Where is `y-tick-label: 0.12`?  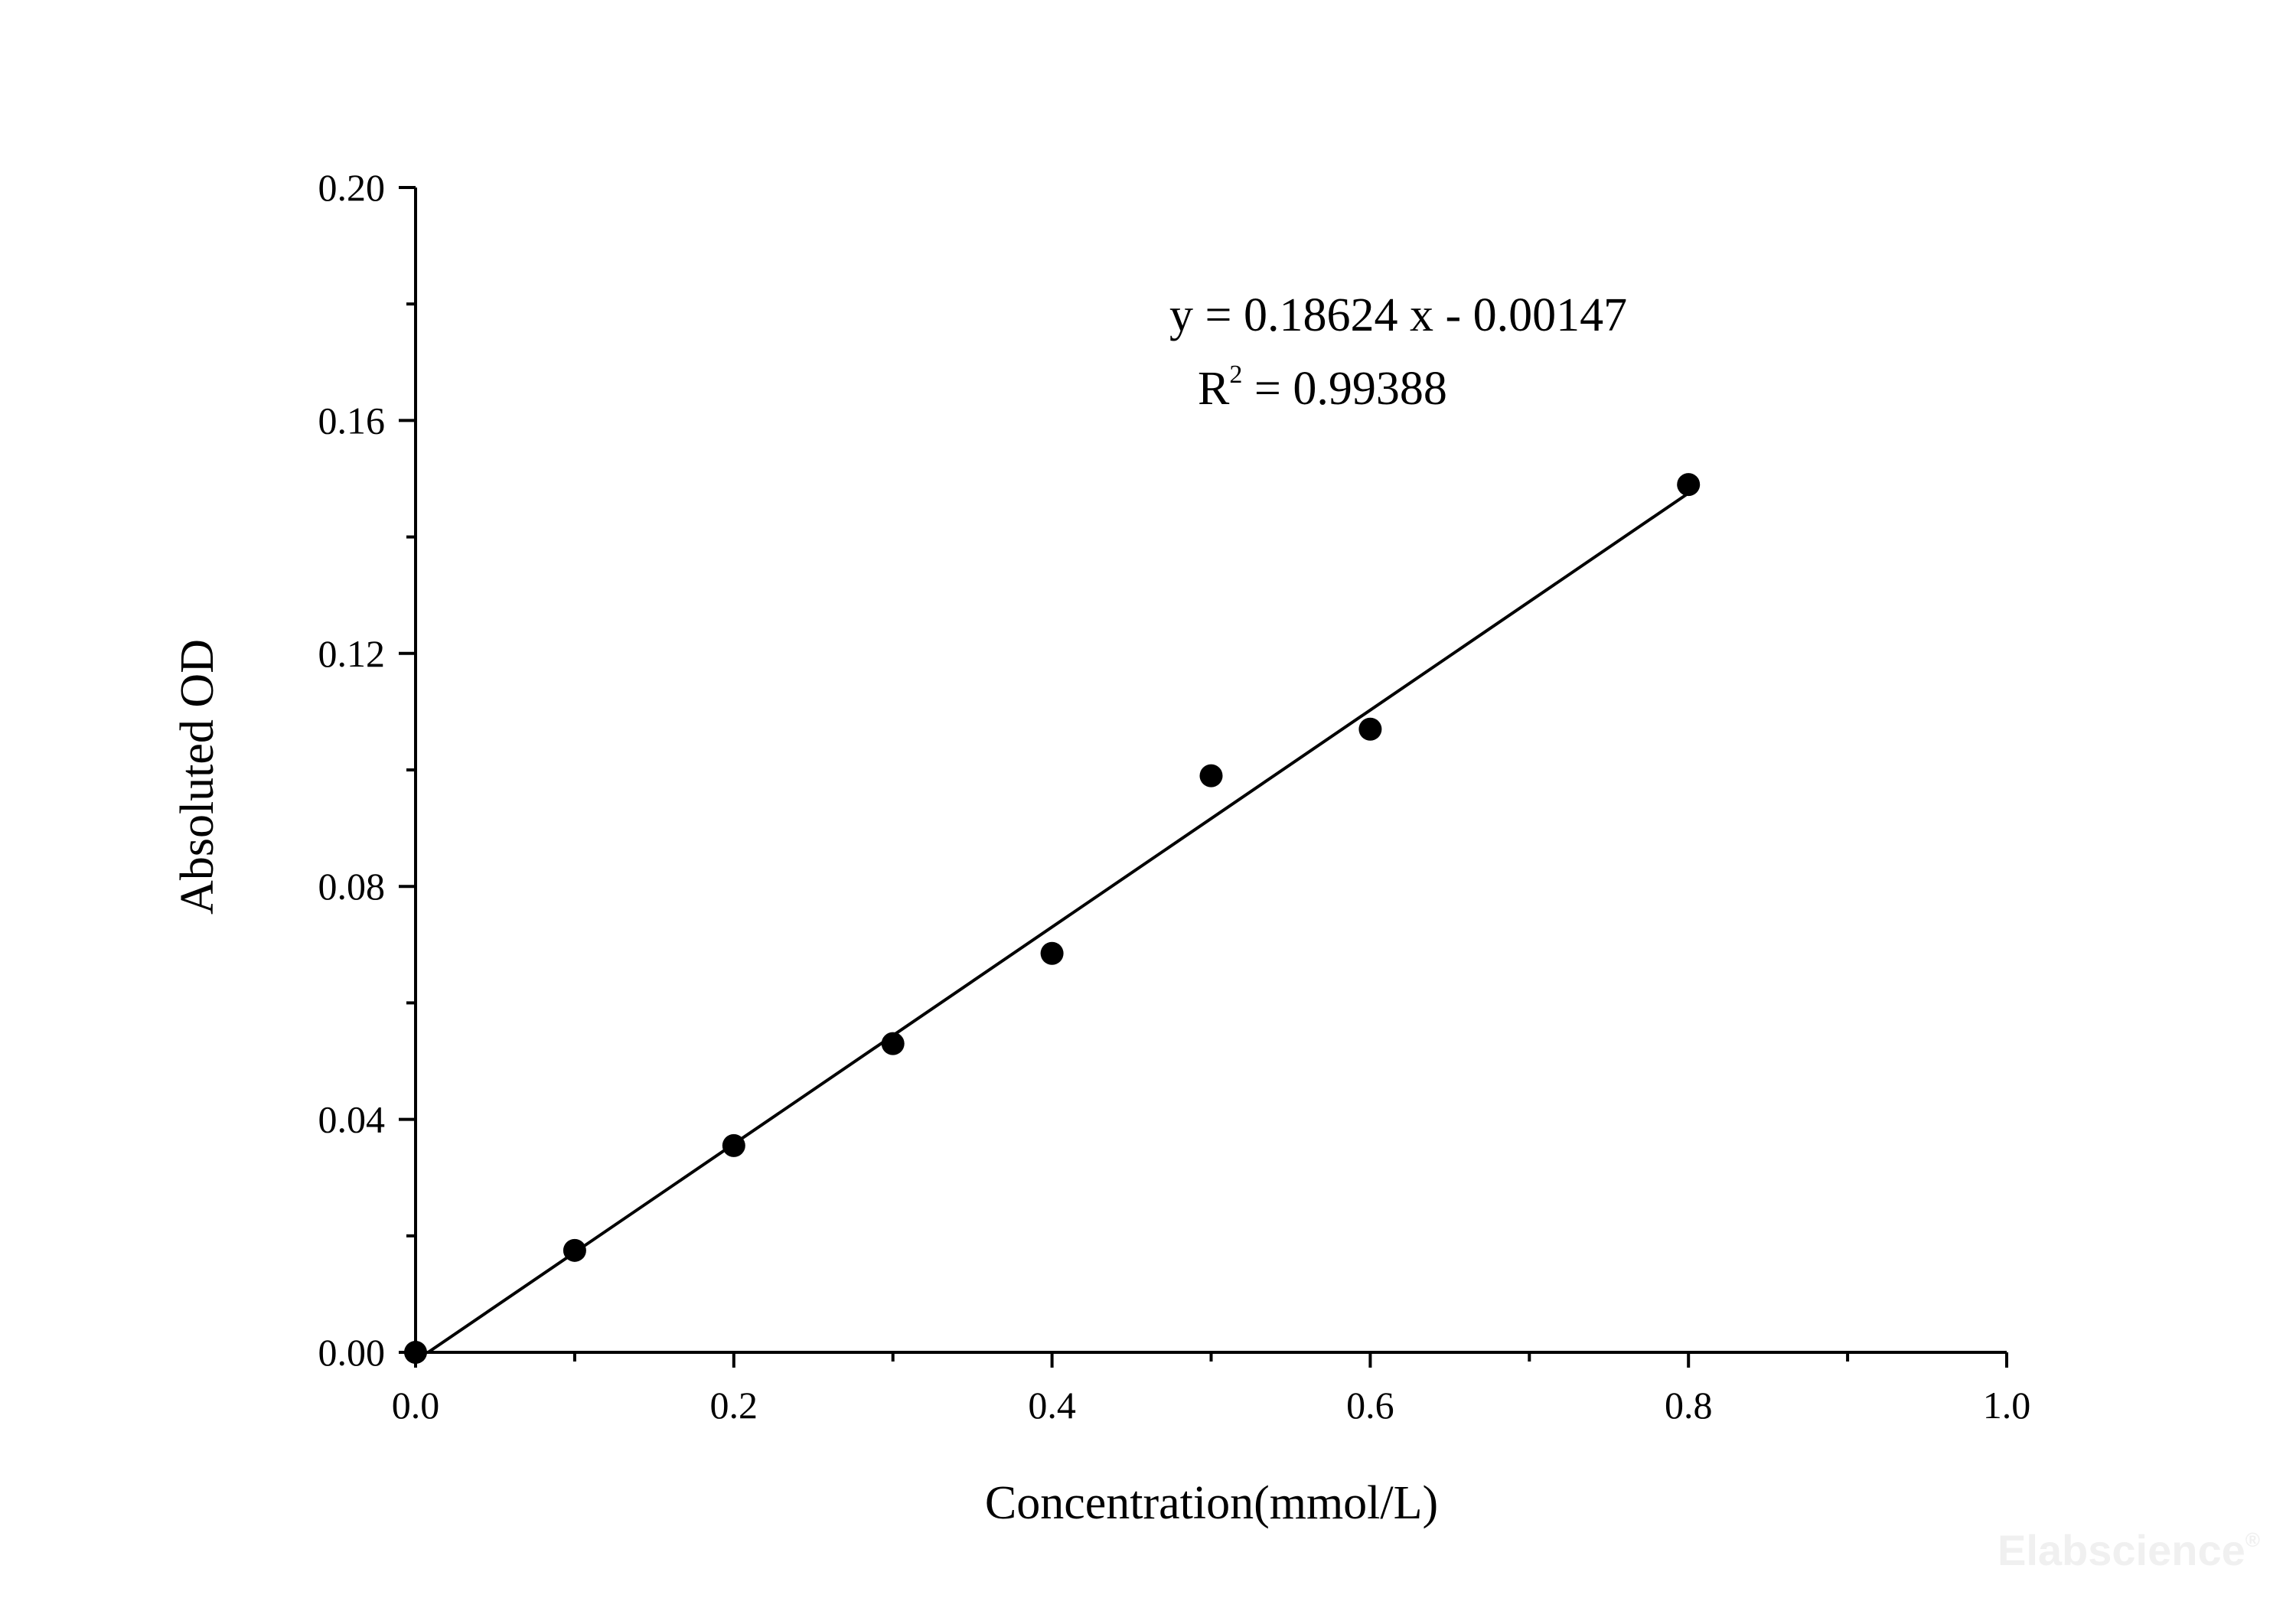
y-tick-label: 0.12 is located at coordinates (352, 654).